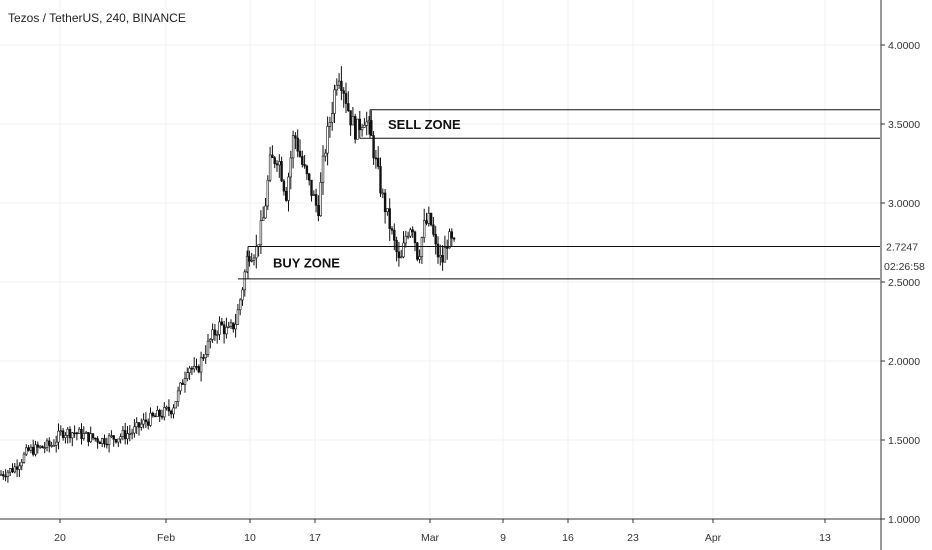  I want to click on x-tick-label: Feb, so click(166, 538).